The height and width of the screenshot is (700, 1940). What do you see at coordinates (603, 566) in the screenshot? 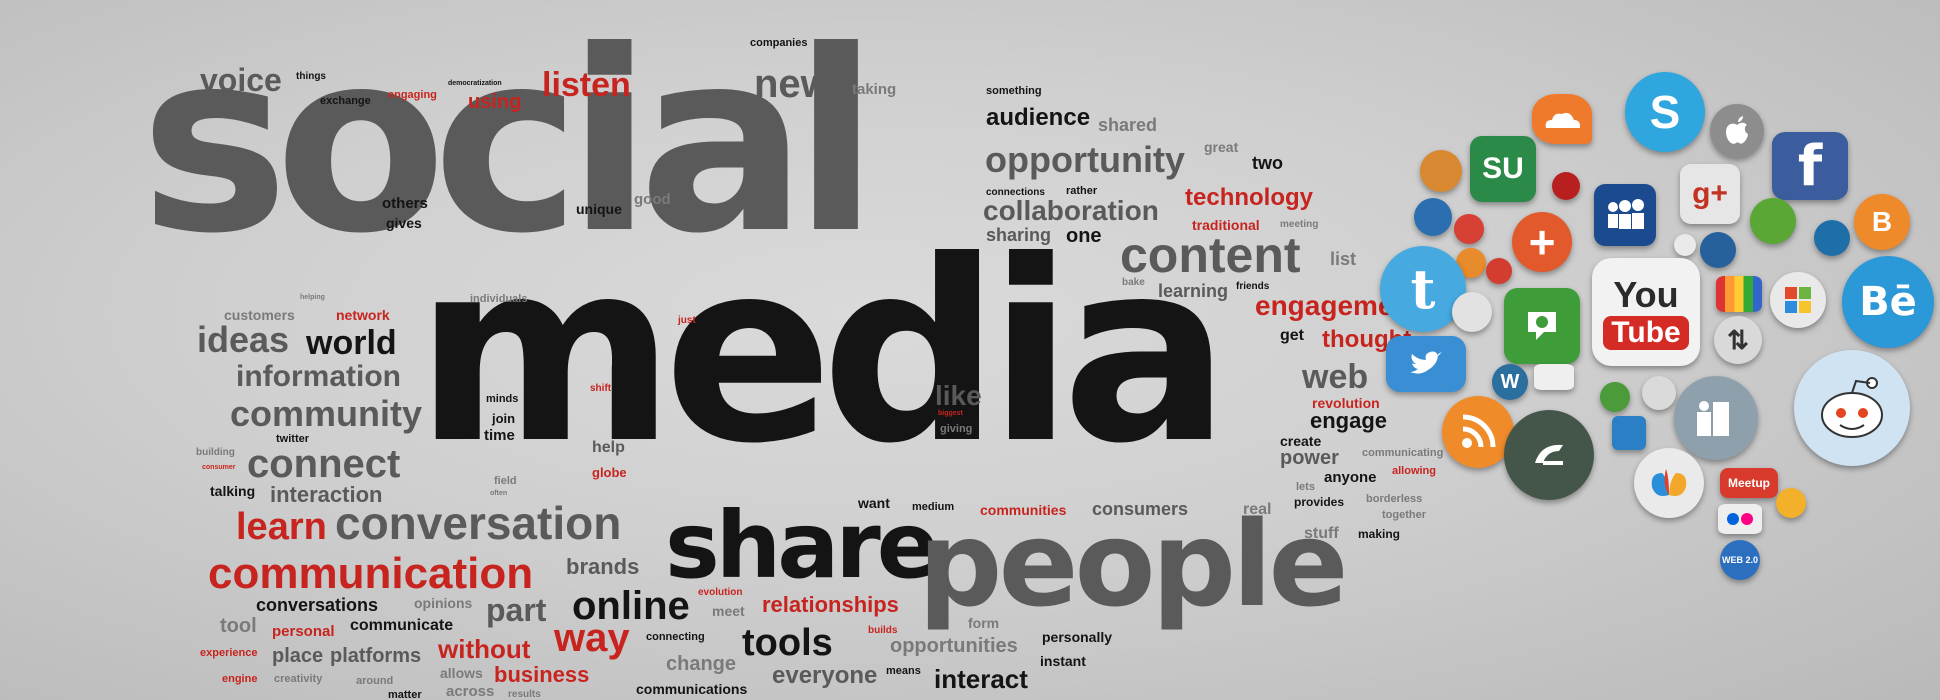
I see `word-brands: brands` at bounding box center [603, 566].